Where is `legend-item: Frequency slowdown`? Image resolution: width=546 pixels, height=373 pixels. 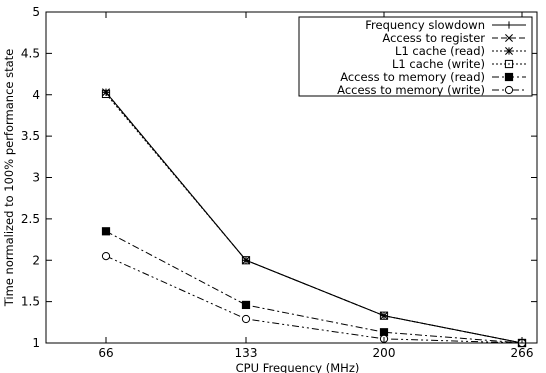 legend-item: Frequency slowdown is located at coordinates (445, 25).